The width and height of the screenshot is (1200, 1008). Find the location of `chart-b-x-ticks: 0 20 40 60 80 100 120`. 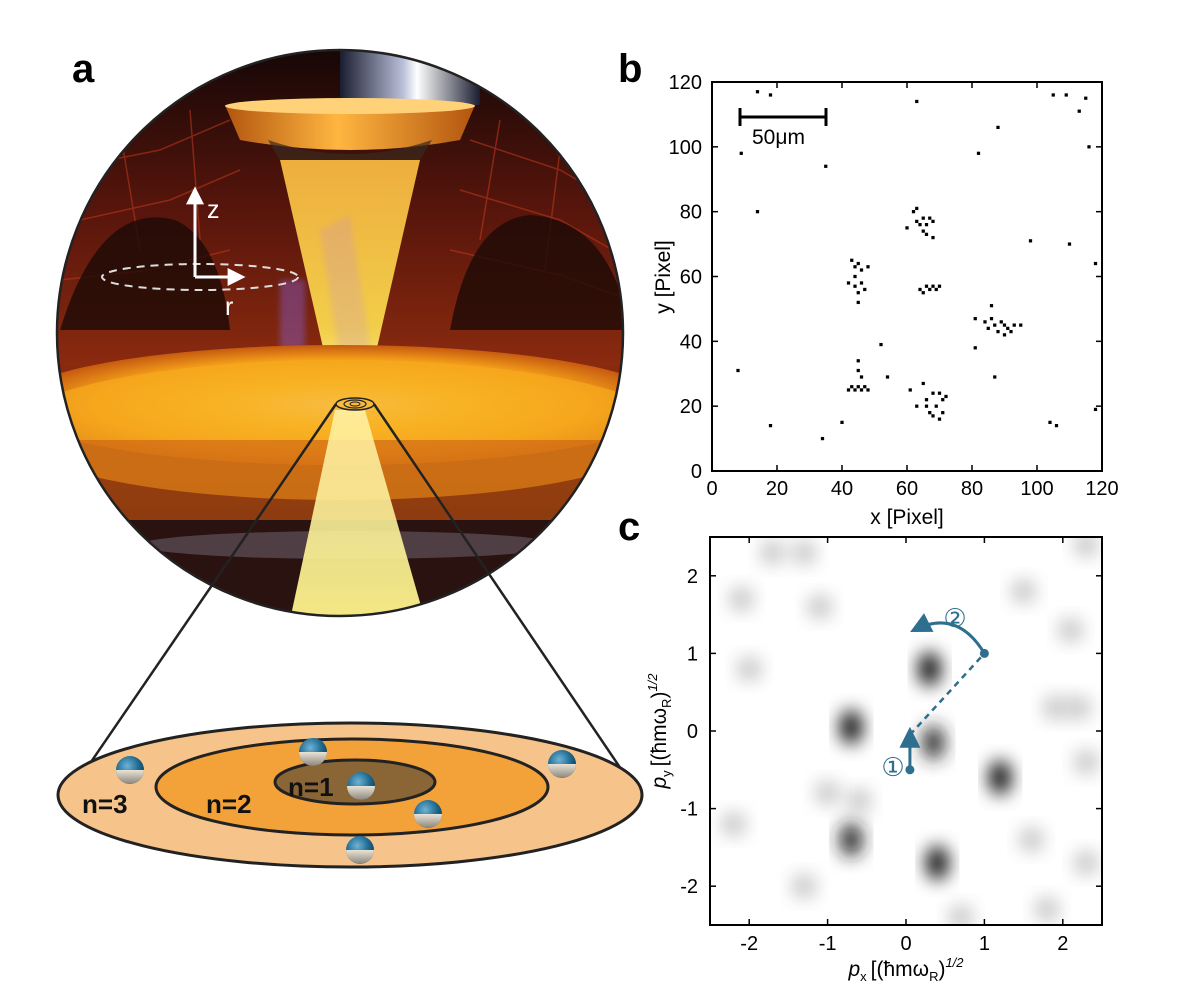

chart-b-x-ticks: 0 20 40 60 80 100 120 is located at coordinates (912, 291).